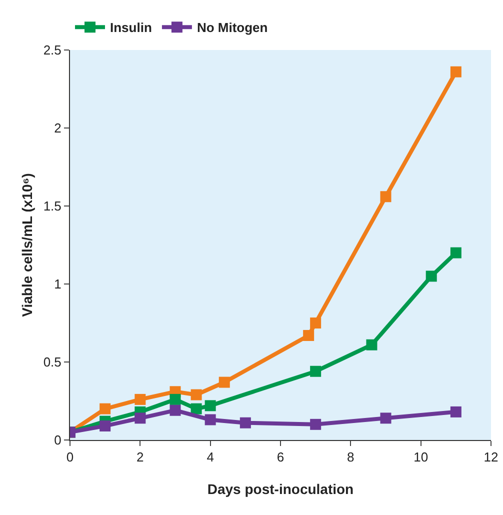 The width and height of the screenshot is (503, 515). What do you see at coordinates (232, 28) in the screenshot?
I see `legend-label: No Mitogen` at bounding box center [232, 28].